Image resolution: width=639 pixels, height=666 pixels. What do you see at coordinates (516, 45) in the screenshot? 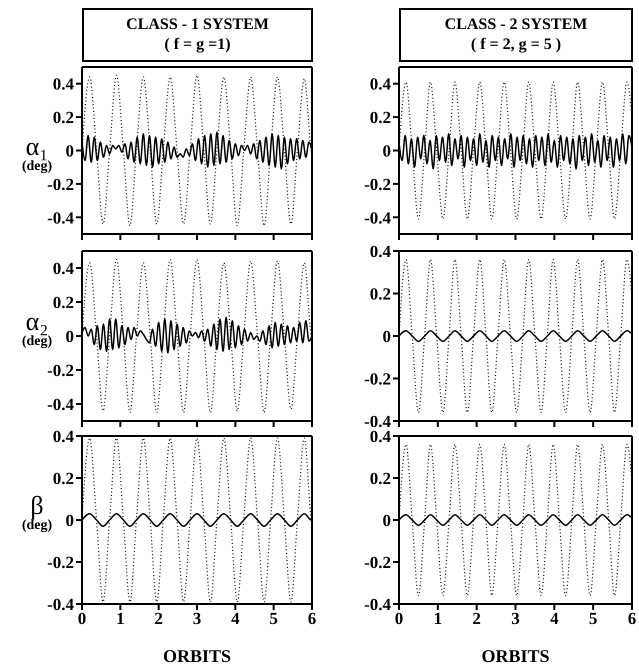
I see `chart-subtitle: ( f = 2, g = 5 )` at bounding box center [516, 45].